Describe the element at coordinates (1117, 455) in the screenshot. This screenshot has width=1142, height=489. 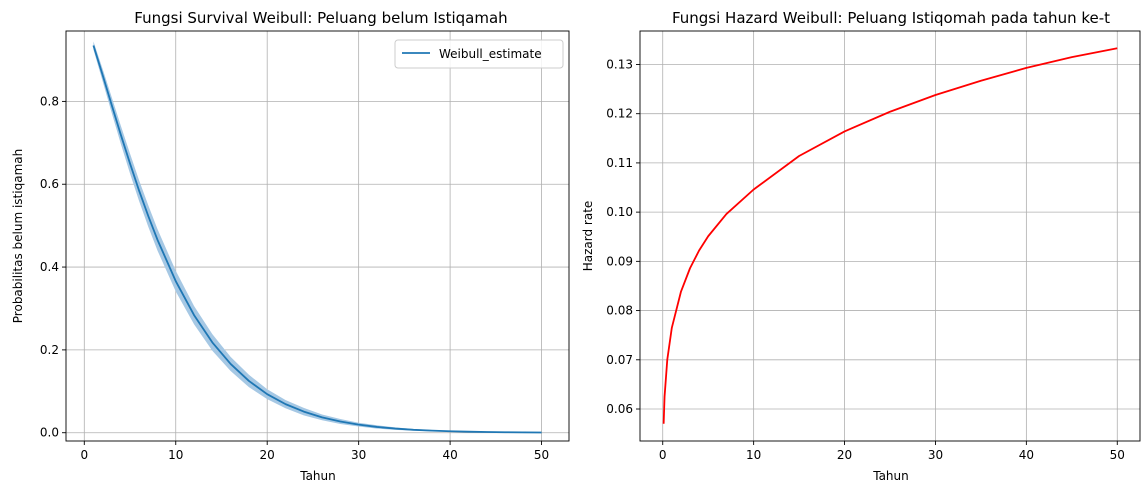
I see `hazard-x-tick-label: 50` at that location.